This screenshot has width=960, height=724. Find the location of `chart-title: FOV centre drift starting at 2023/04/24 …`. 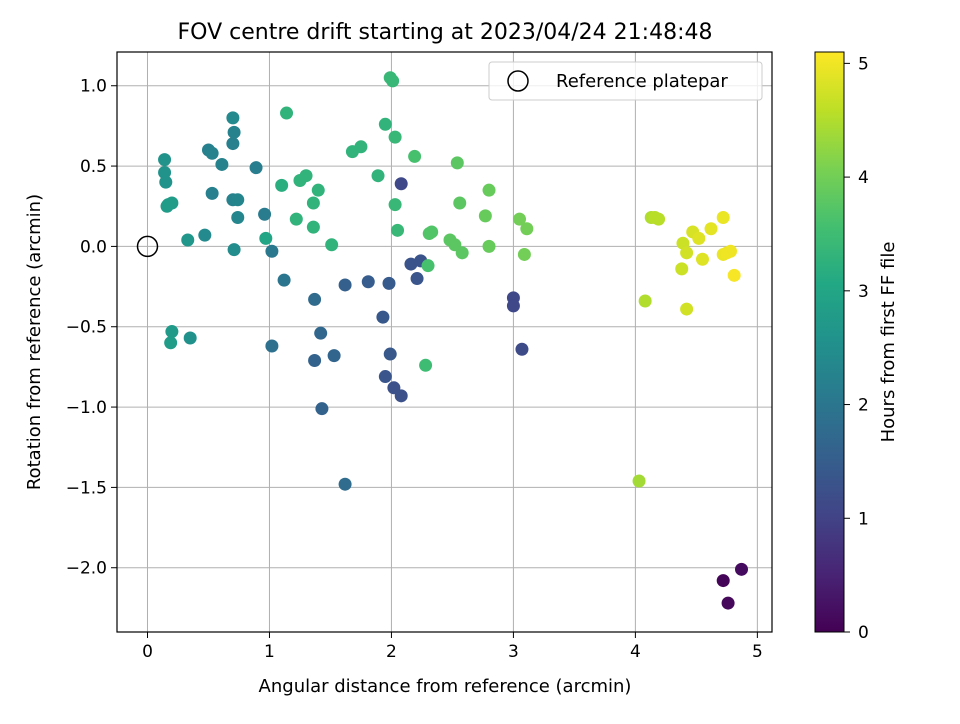

chart-title: FOV centre drift starting at 2023/04/24 … is located at coordinates (445, 32).